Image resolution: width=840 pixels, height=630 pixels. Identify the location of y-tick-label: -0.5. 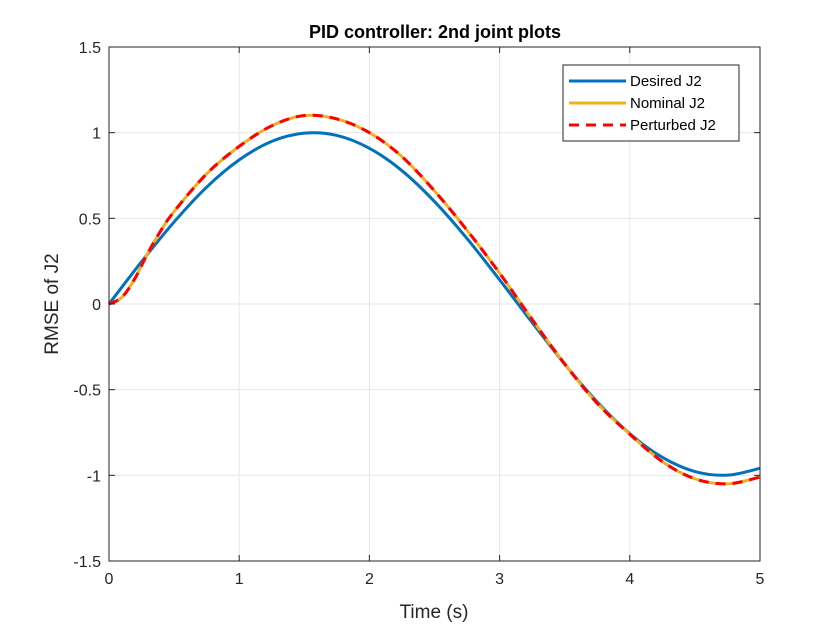
(87, 391).